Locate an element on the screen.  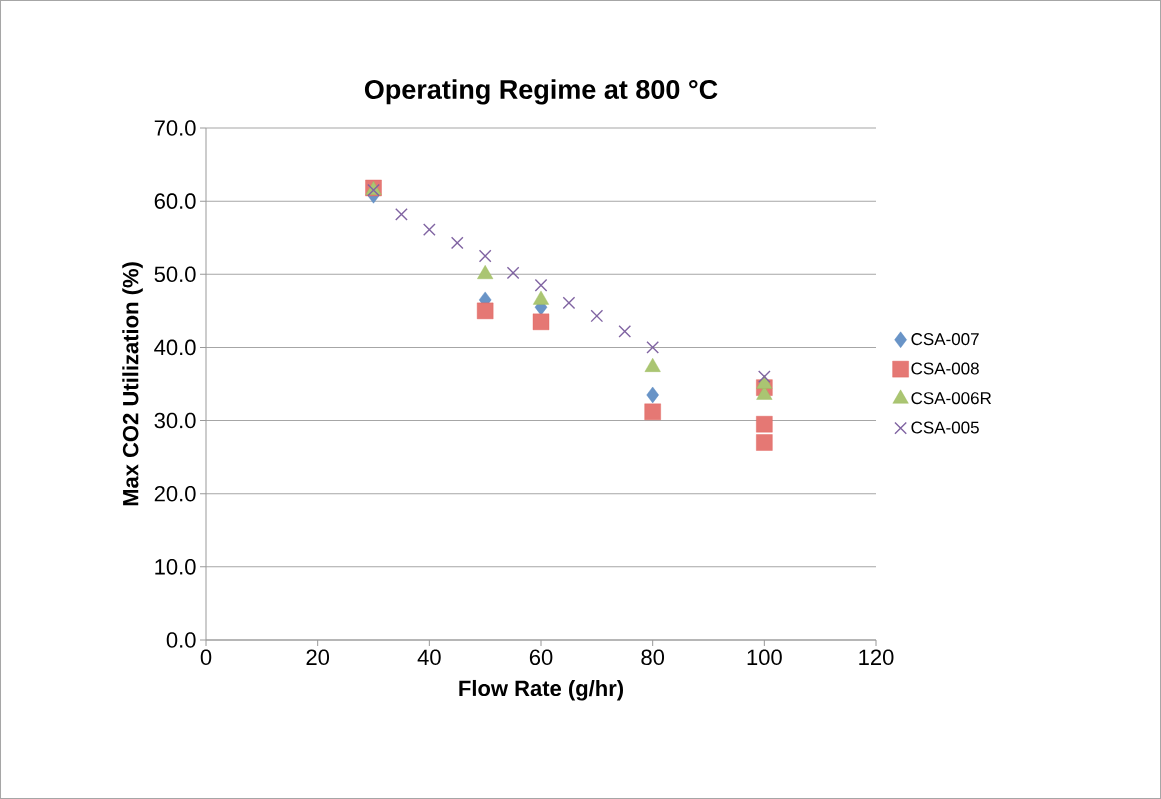
y-tick-label: 40.0 is located at coordinates (175, 347).